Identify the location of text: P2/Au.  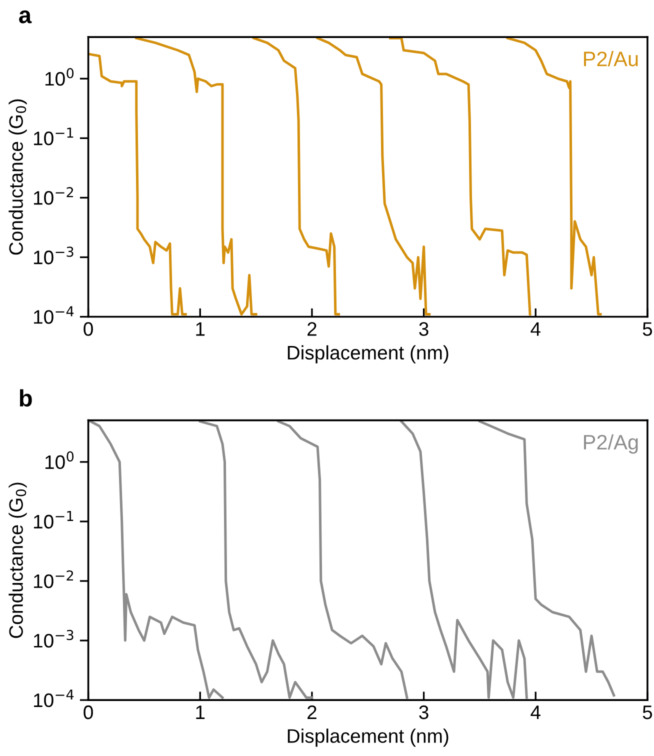
(611, 58).